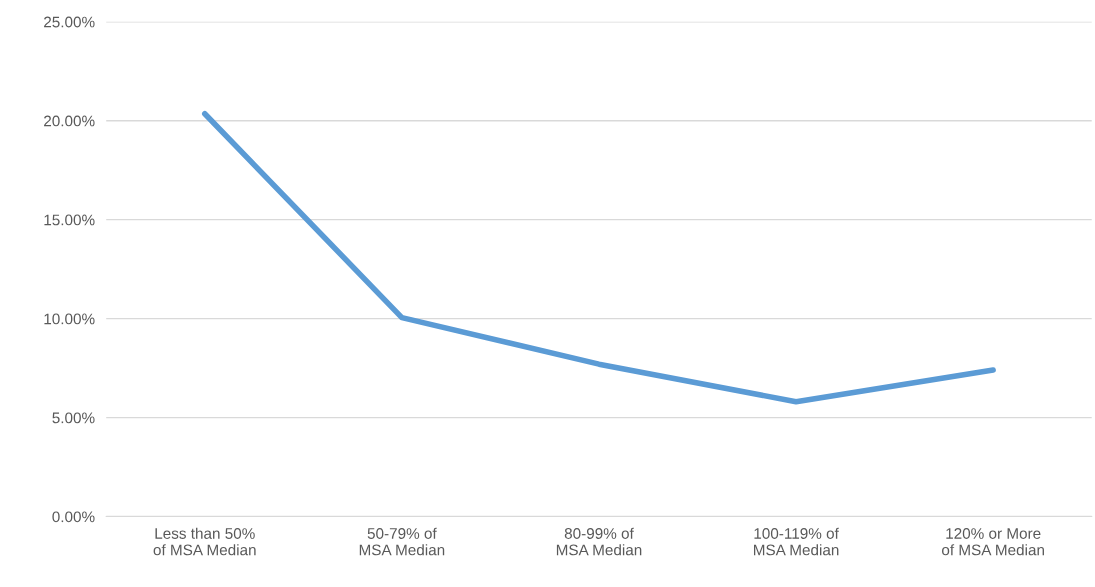 The height and width of the screenshot is (587, 1095). Describe the element at coordinates (796, 541) in the screenshot. I see `x-tick-label: 100-119% of MSA Median` at that location.